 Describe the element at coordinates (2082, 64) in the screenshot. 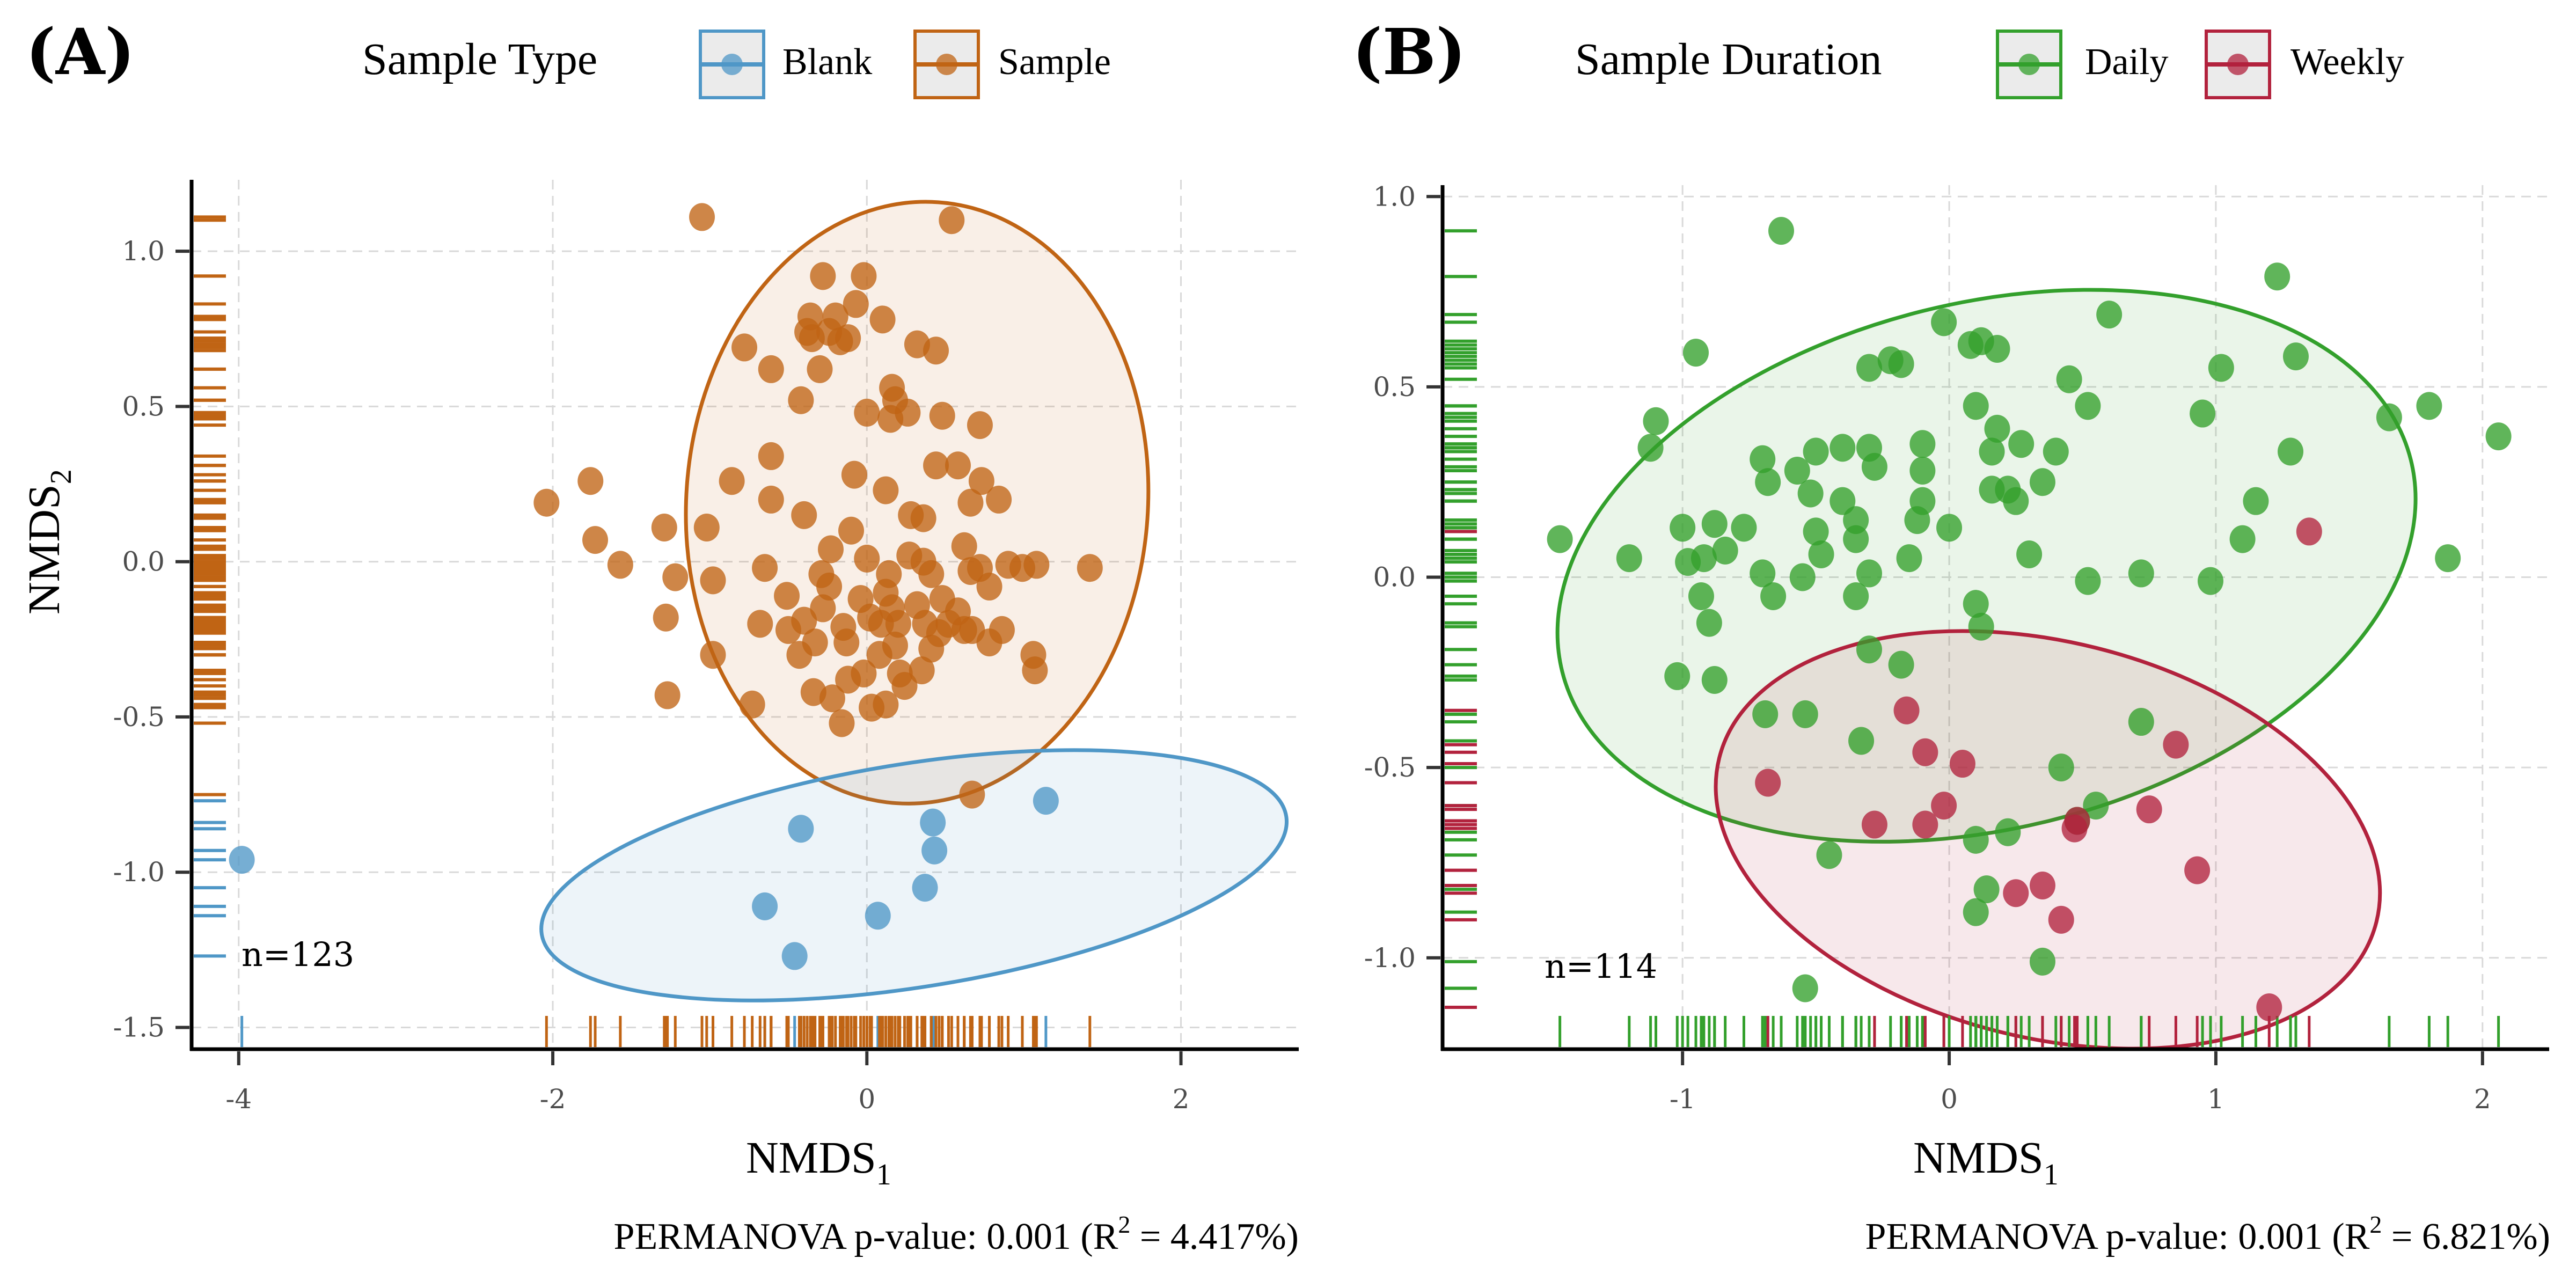

I see `legend-entry-daily: Daily` at that location.